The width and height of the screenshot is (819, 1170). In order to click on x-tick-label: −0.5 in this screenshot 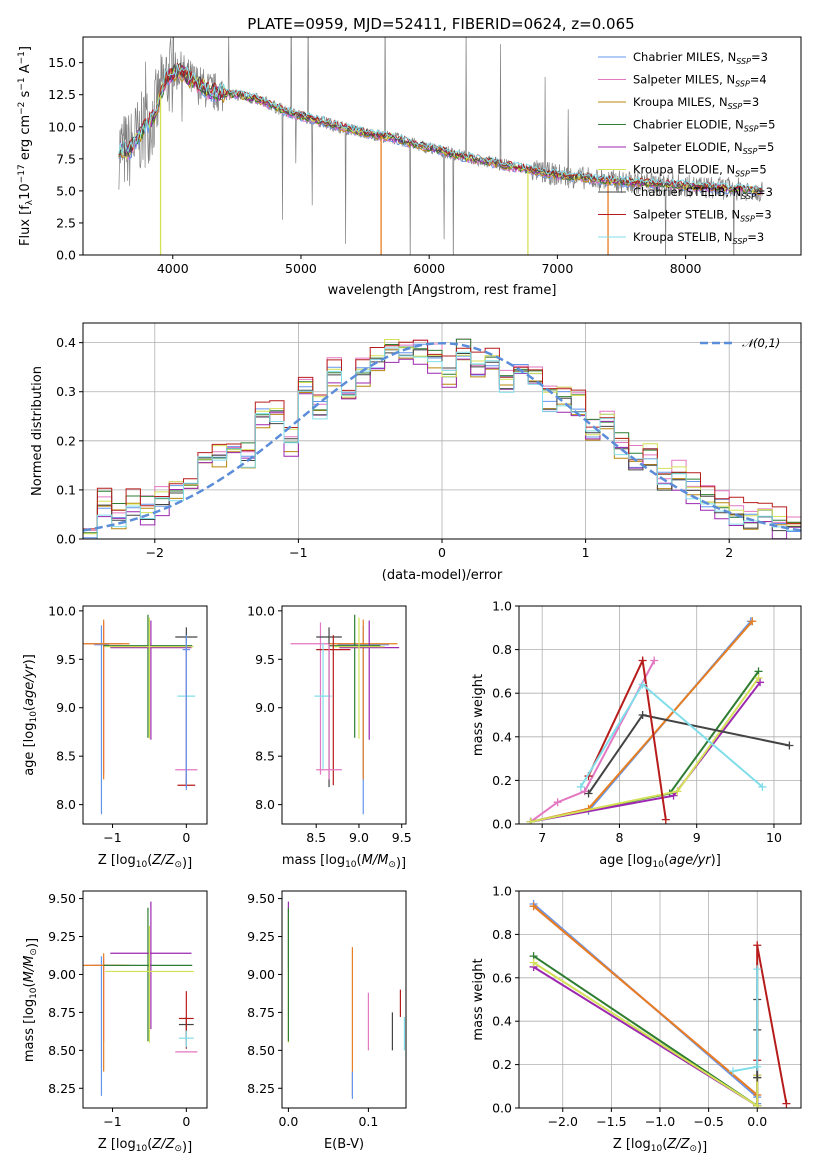, I will do `click(708, 1121)`.